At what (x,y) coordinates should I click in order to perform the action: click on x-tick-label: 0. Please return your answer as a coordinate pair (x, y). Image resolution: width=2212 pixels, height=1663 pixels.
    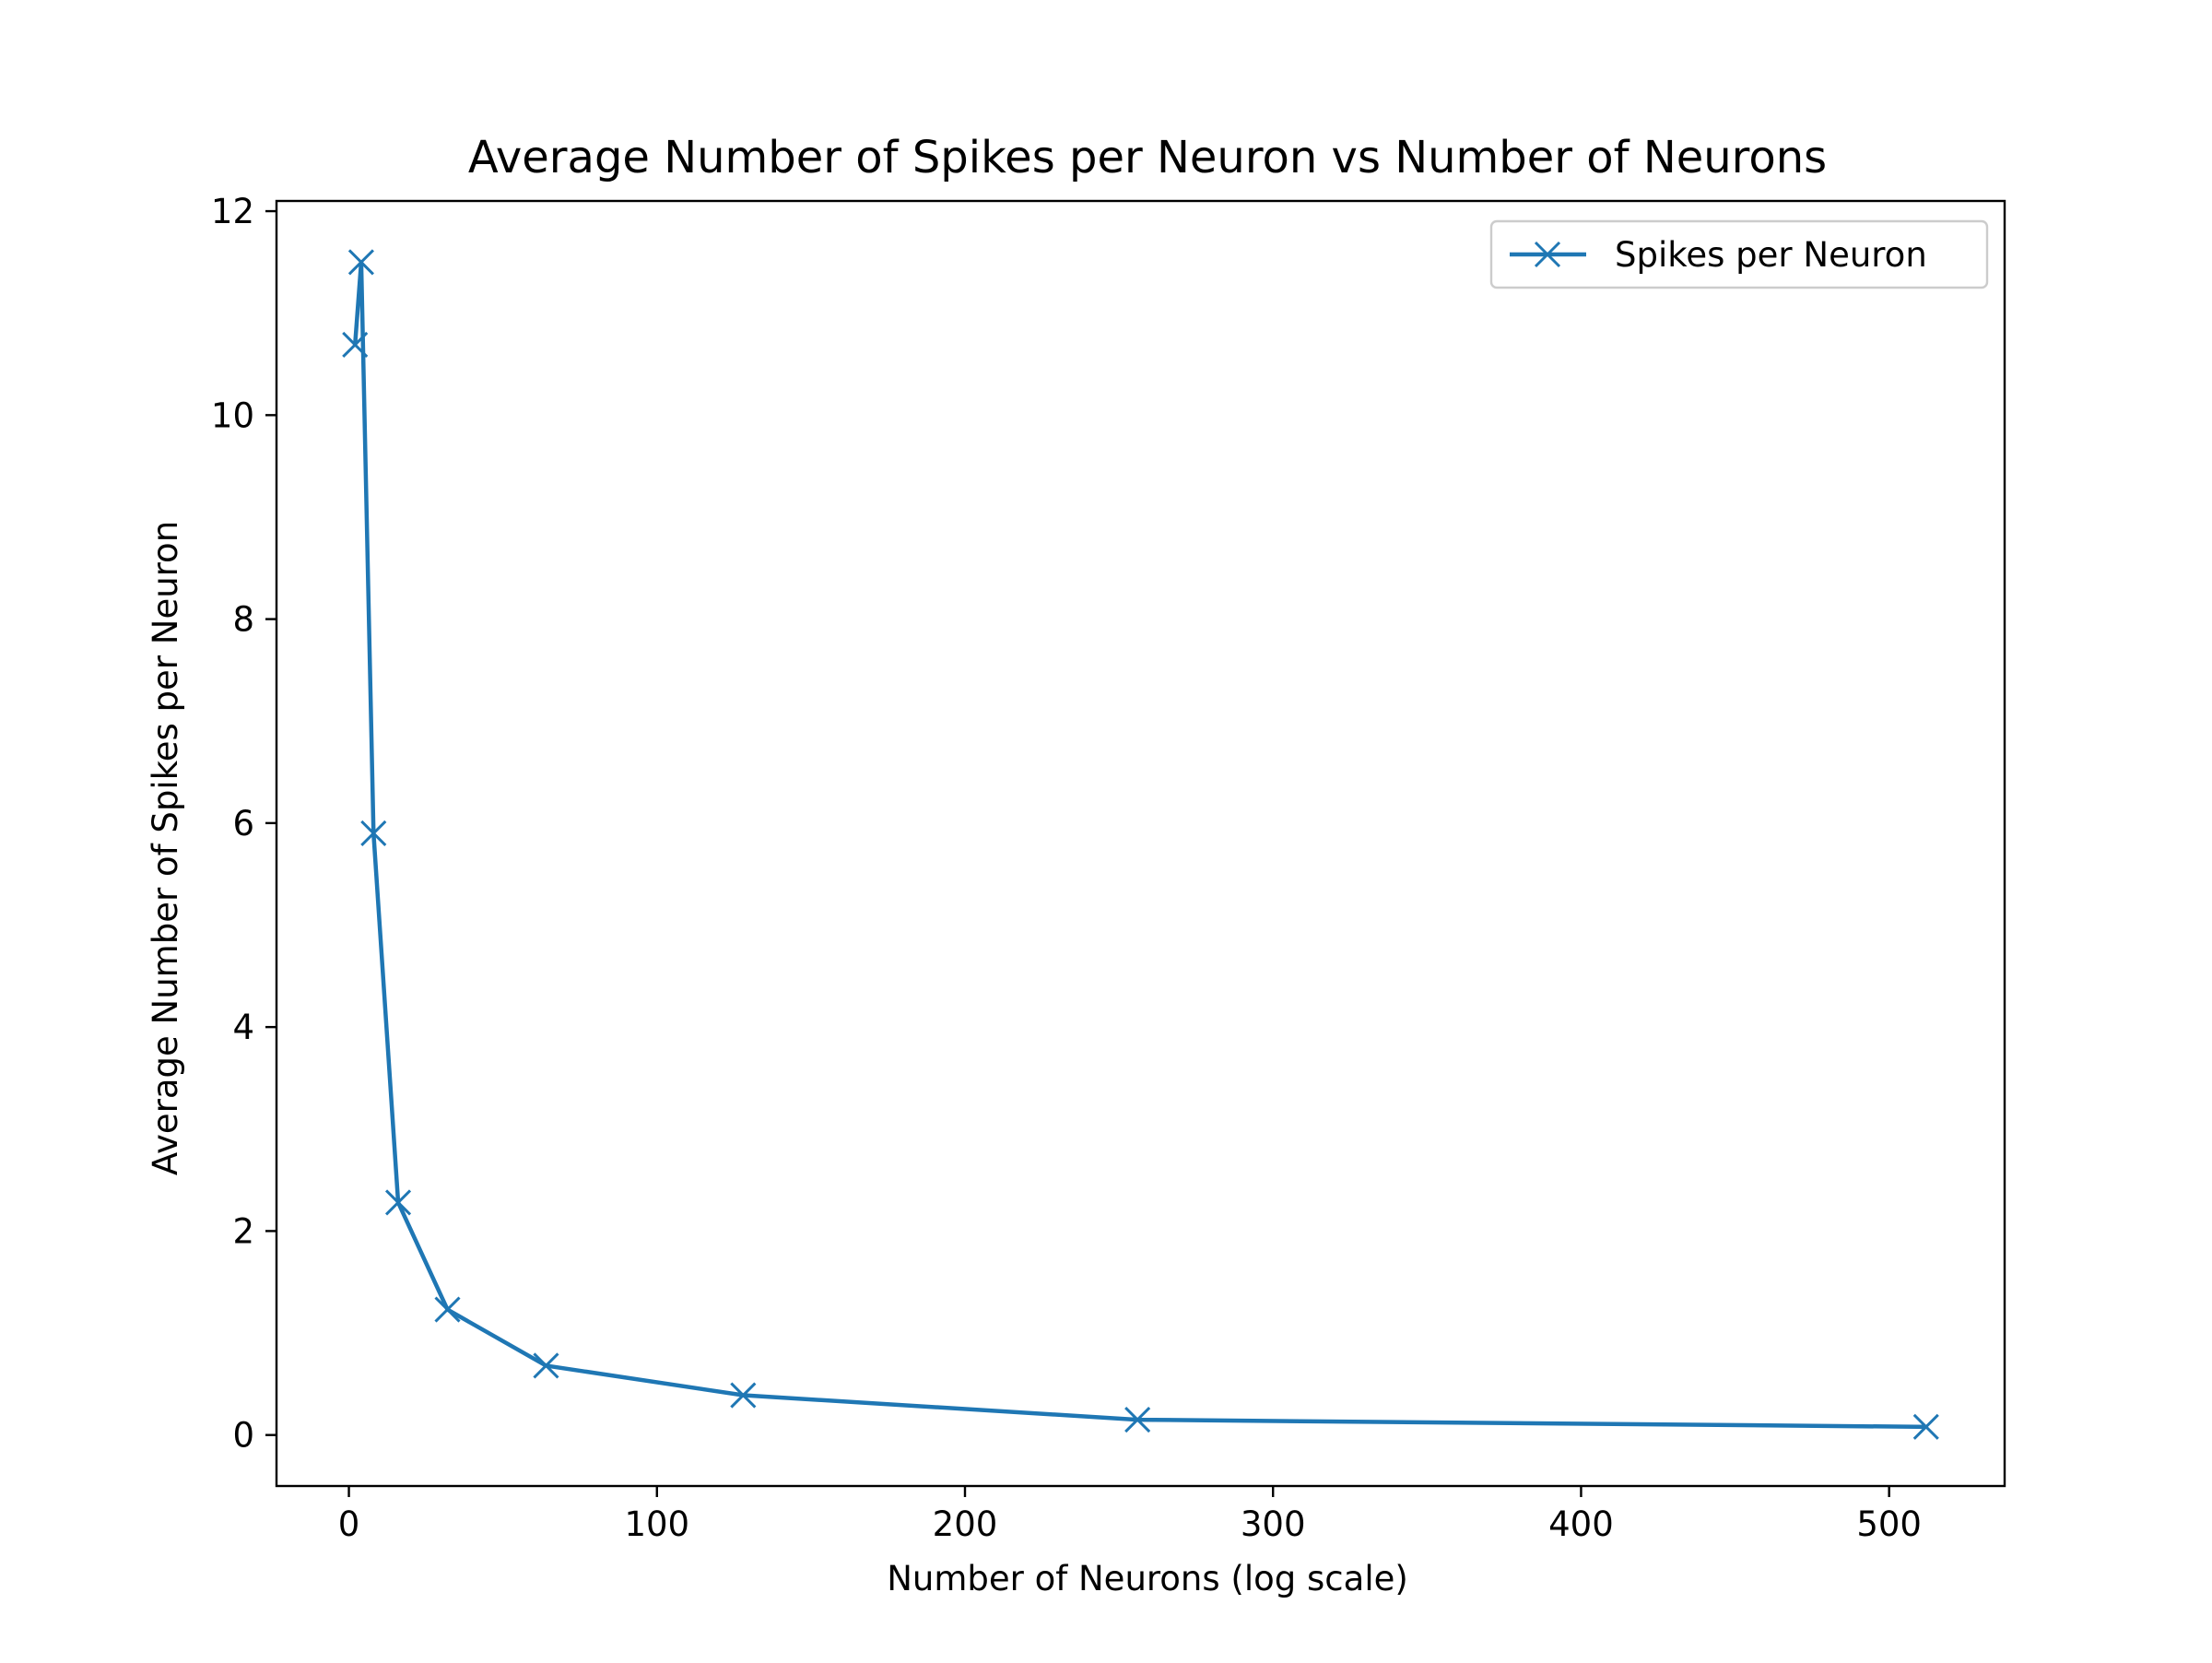
    Looking at the image, I should click on (349, 1524).